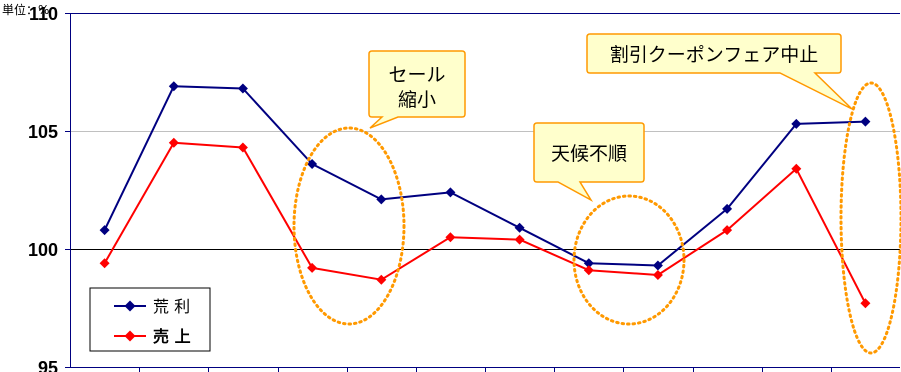 Image resolution: width=901 pixels, height=372 pixels. I want to click on unit-label: 単位：%, so click(25, 9).